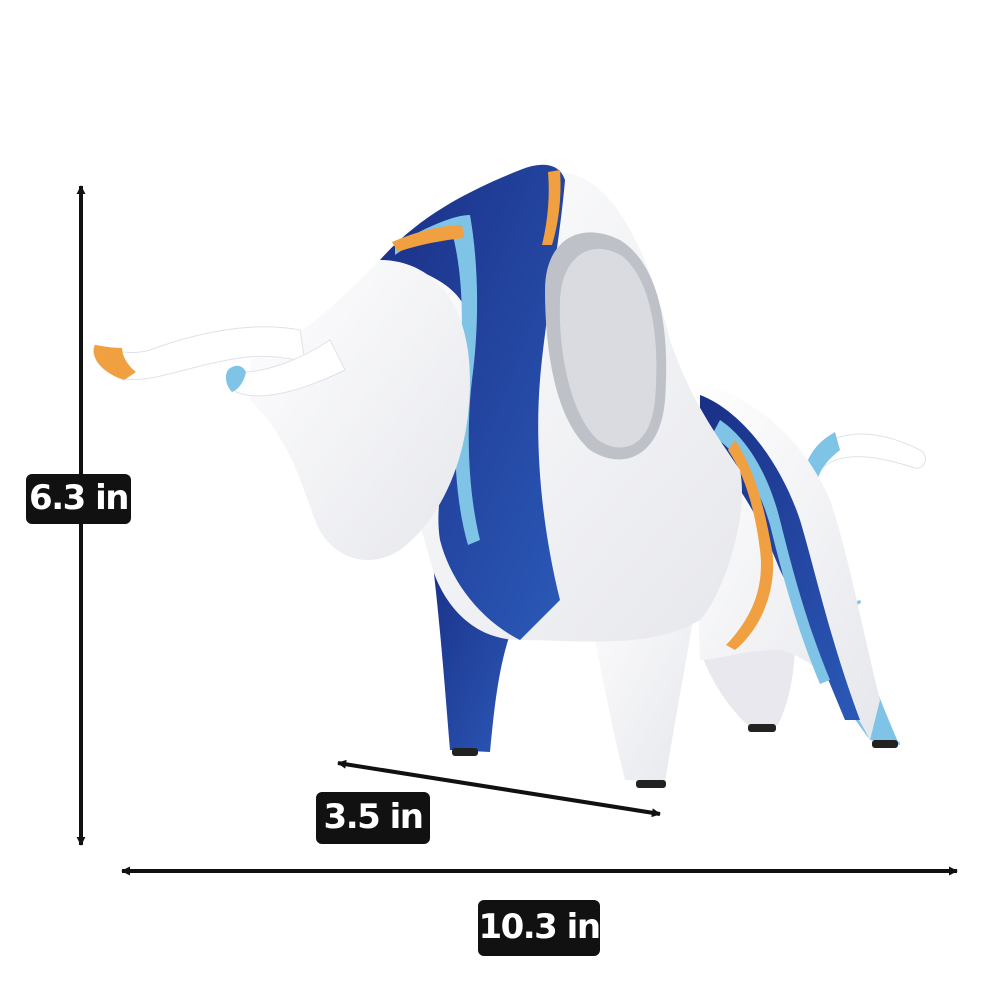  I want to click on depth-arrow, so click(499, 788).